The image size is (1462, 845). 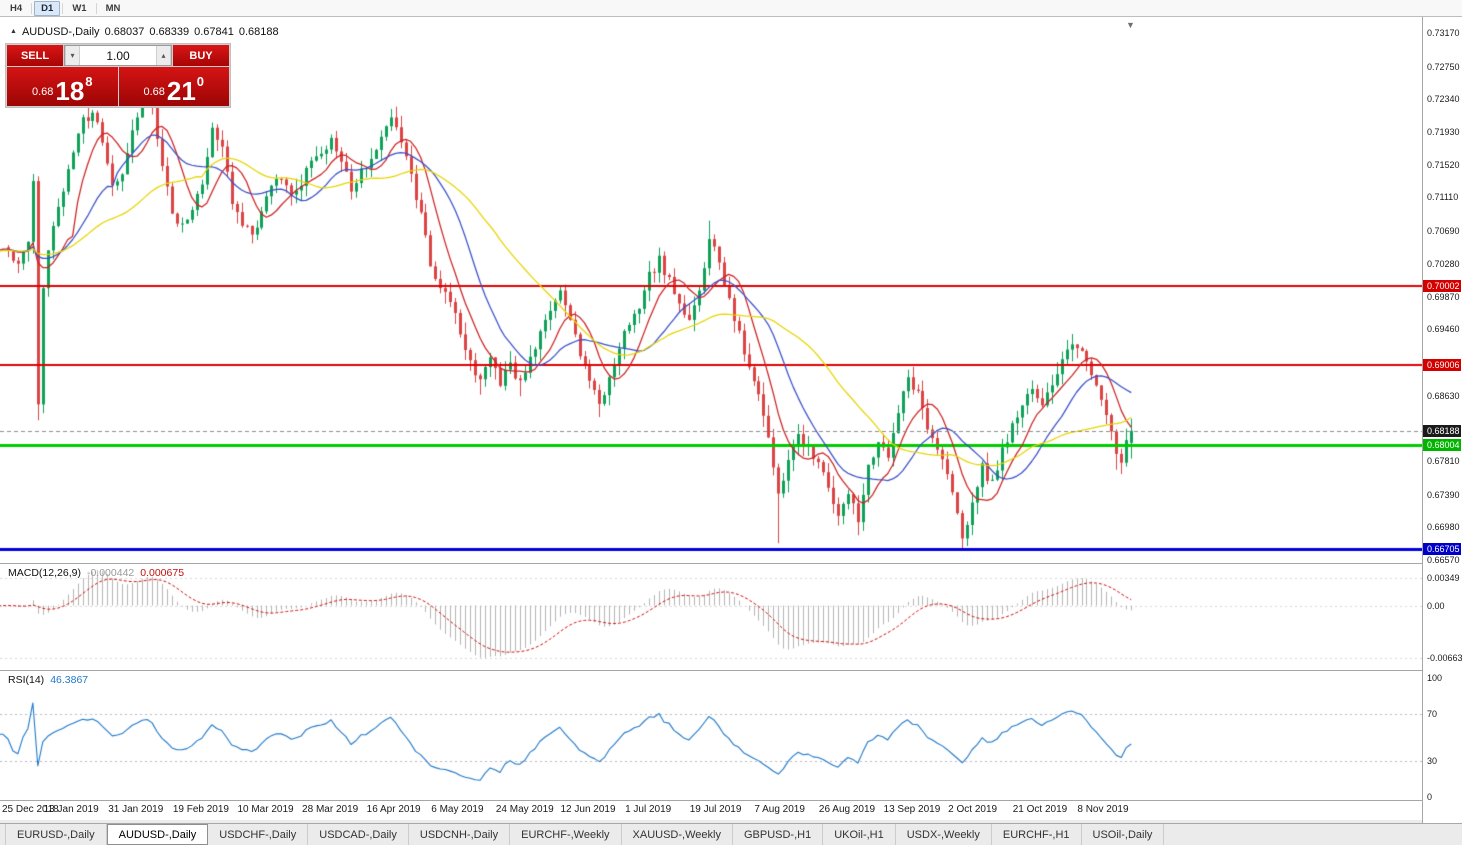 What do you see at coordinates (1432, 761) in the screenshot?
I see `rsi-axis-label: 30` at bounding box center [1432, 761].